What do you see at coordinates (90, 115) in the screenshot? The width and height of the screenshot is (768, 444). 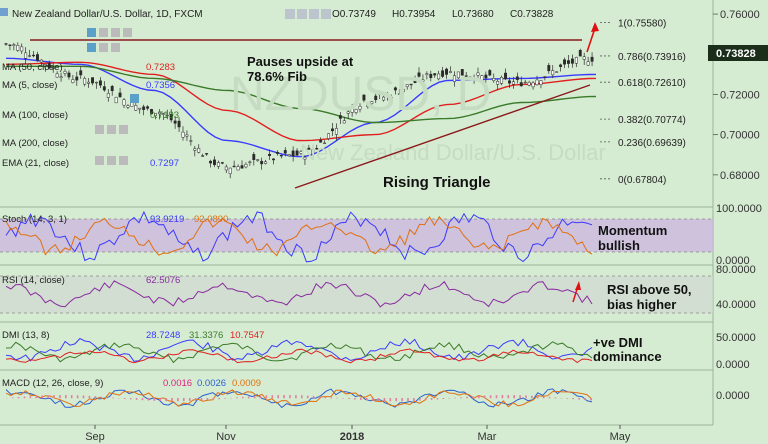 I see `legend-ma100: MA (100, close) 0.7193` at bounding box center [90, 115].